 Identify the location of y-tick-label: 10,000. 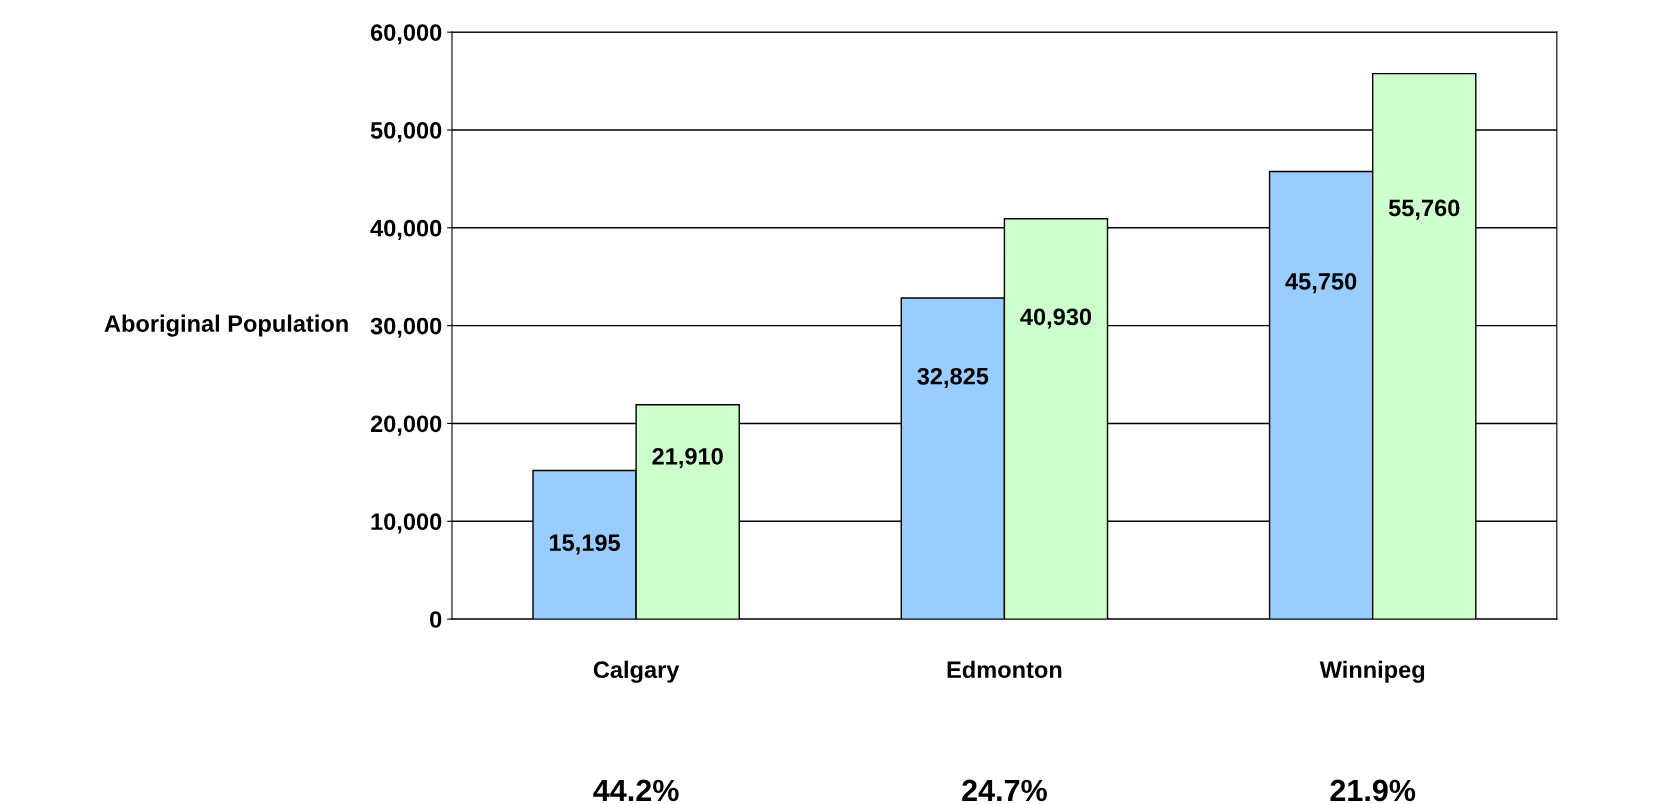
(406, 523).